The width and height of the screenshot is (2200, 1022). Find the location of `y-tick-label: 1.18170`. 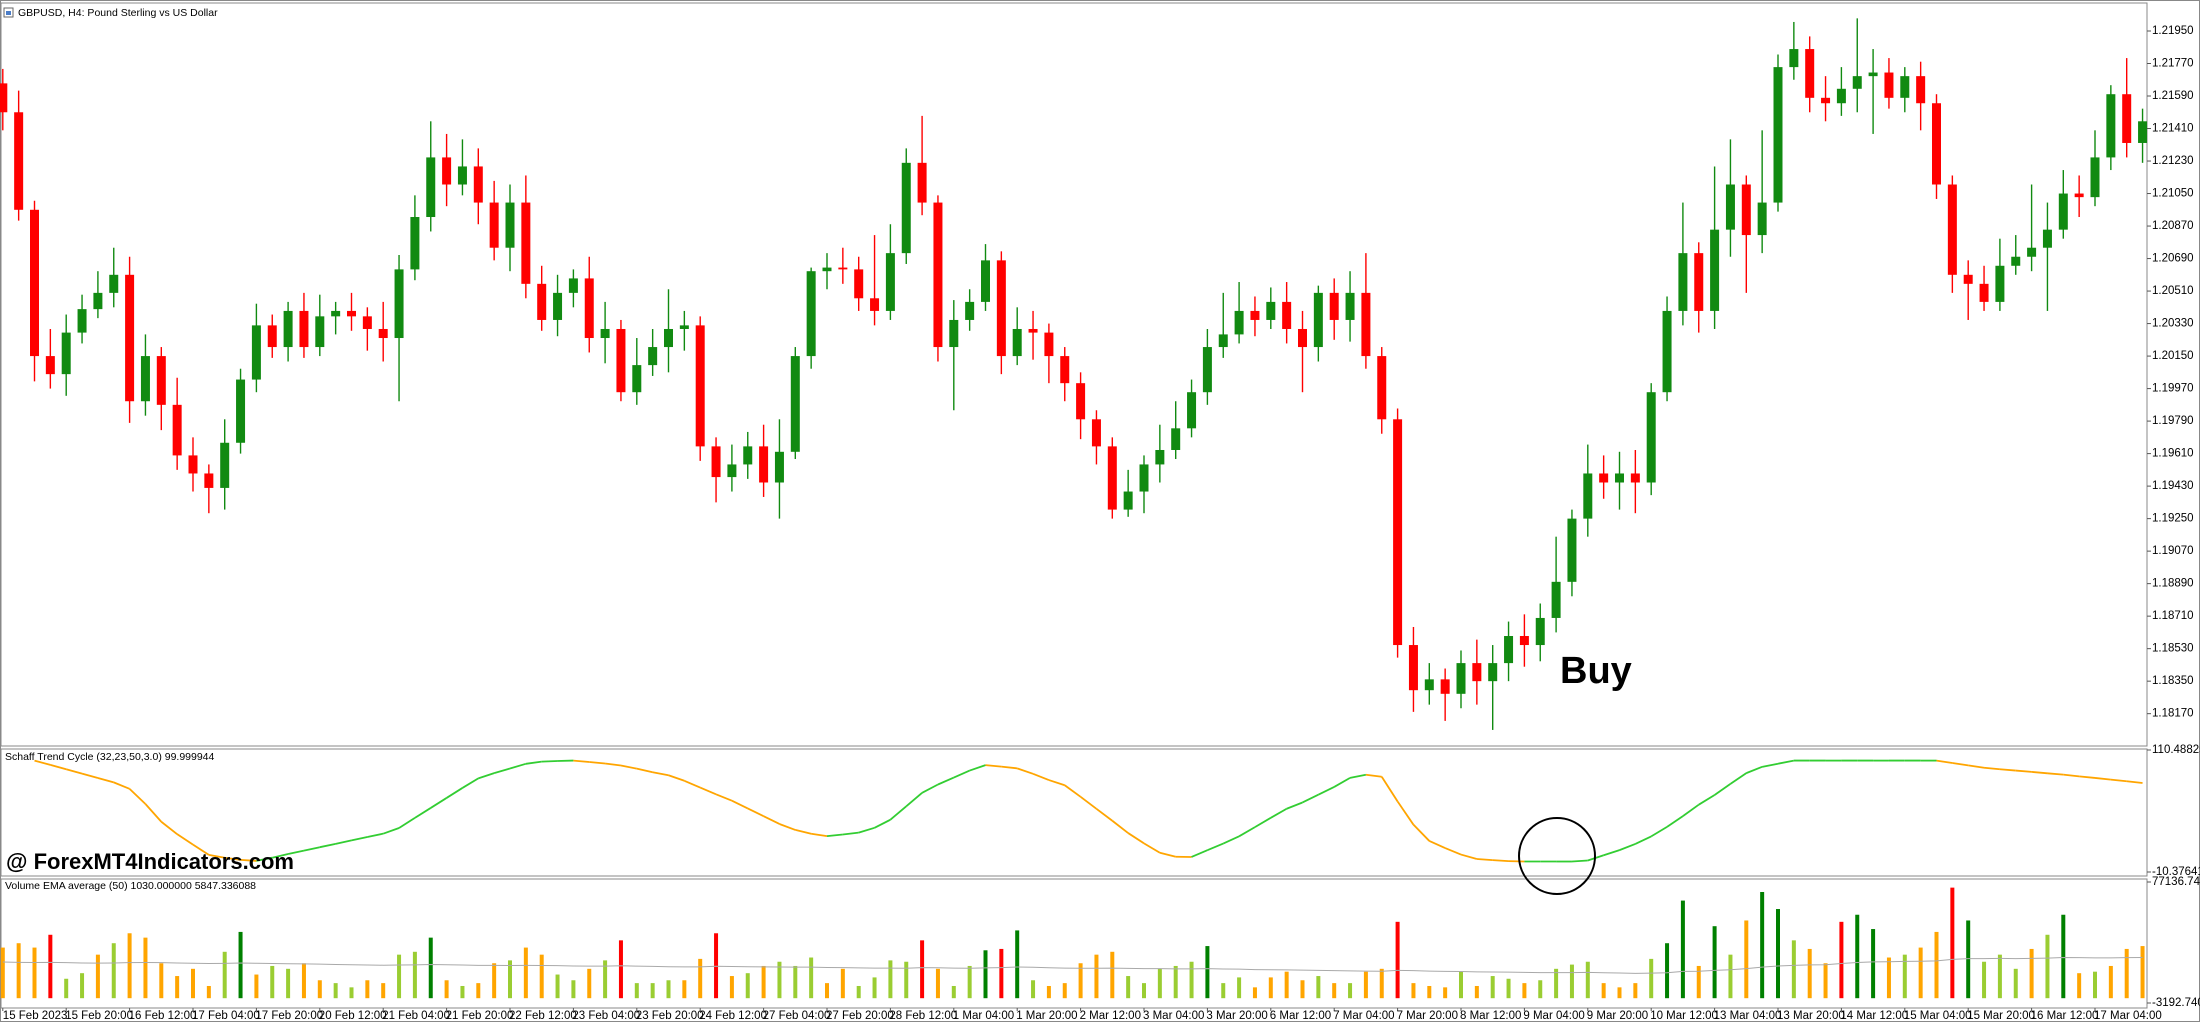

y-tick-label: 1.18170 is located at coordinates (2173, 714).